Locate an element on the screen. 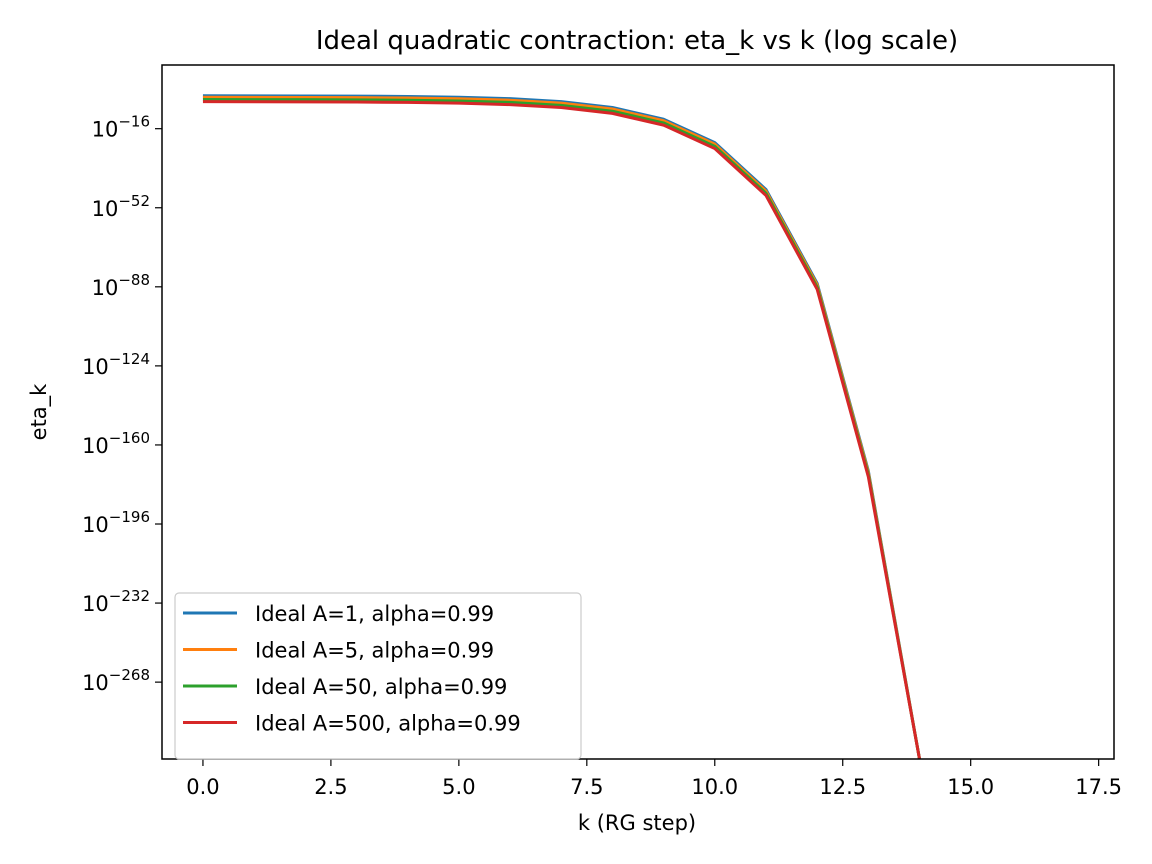 This screenshot has height=864, width=1152. legend-box is located at coordinates (378, 676).